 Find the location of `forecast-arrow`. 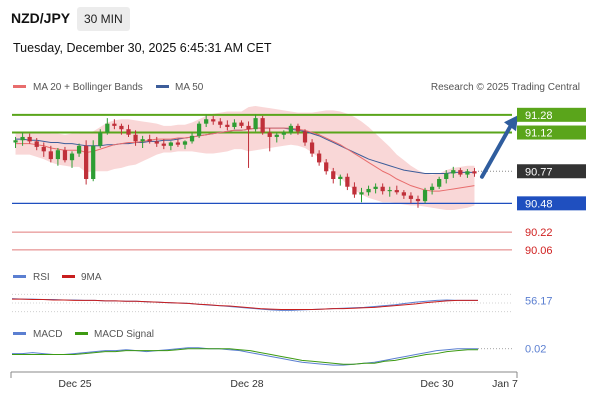

forecast-arrow is located at coordinates (496, 151).